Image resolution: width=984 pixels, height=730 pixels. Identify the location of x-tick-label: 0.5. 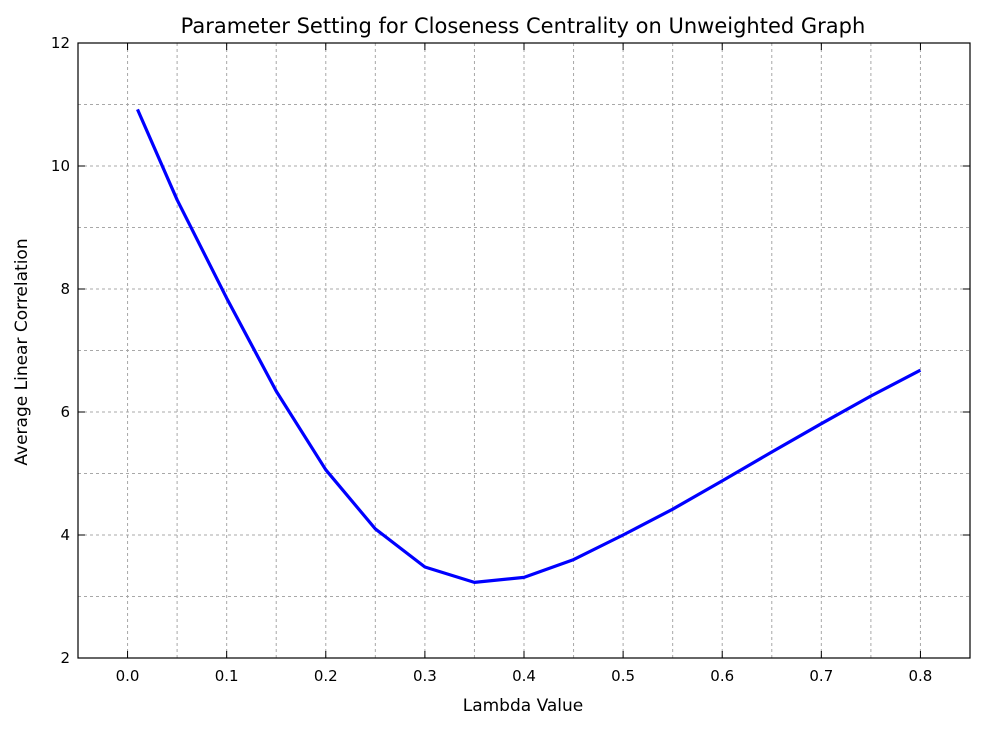
(623, 676).